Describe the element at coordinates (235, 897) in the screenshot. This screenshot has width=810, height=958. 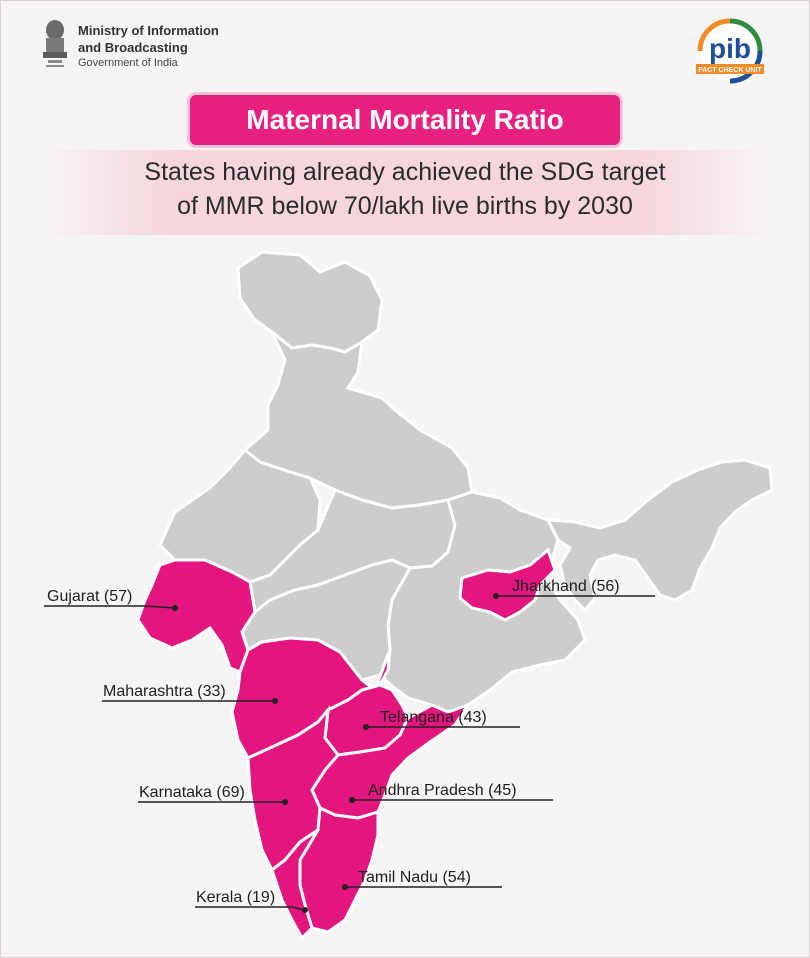
I see `label-kerala: Kerala (19)` at that location.